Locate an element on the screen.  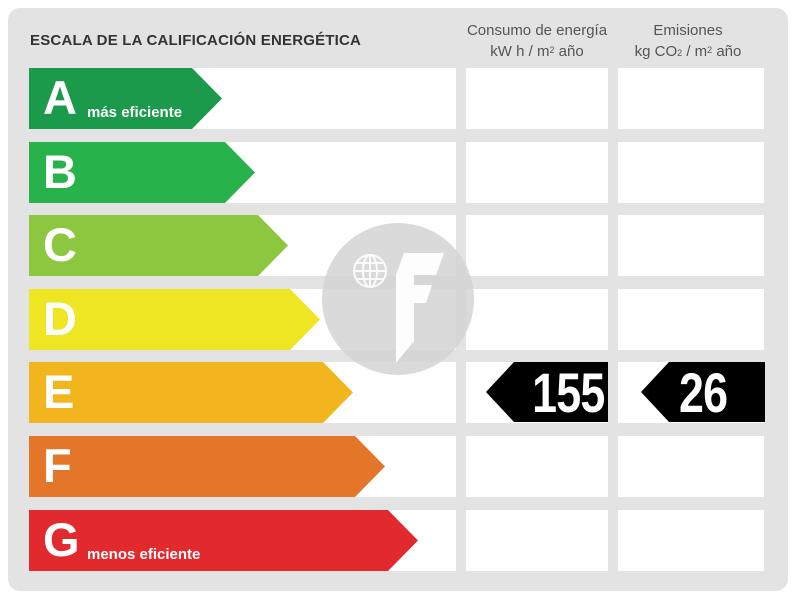
consumo-unit-sup: 2 is located at coordinates (552, 50).